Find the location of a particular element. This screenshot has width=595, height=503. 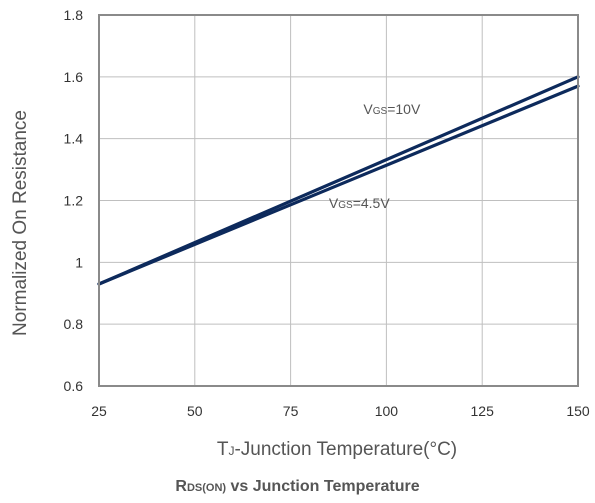

x-axis-title: TJ-Junction Temperature(°C) is located at coordinates (337, 449).